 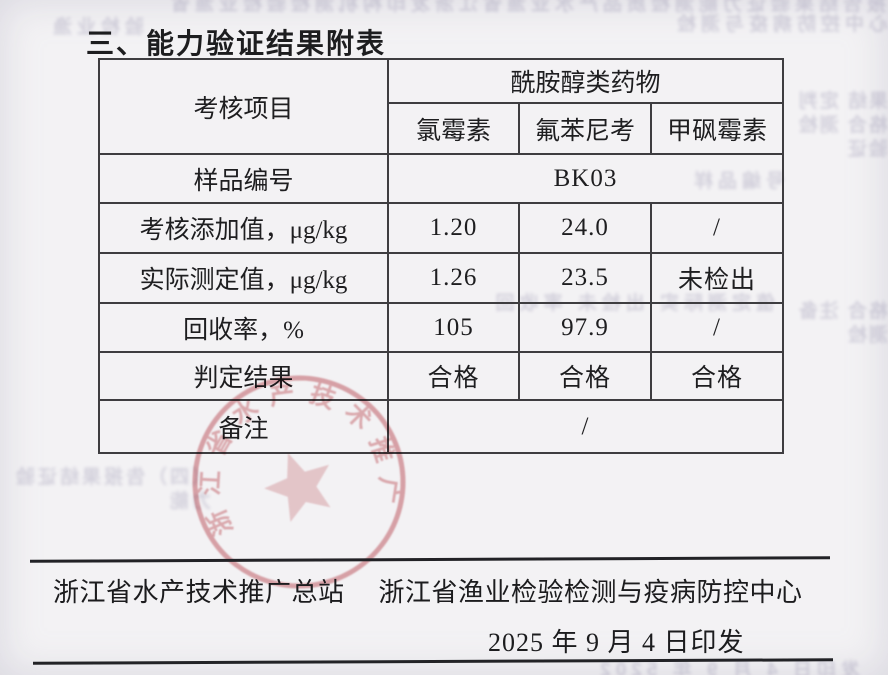 I want to click on result-florfenicol: 合格, so click(x=585, y=376).